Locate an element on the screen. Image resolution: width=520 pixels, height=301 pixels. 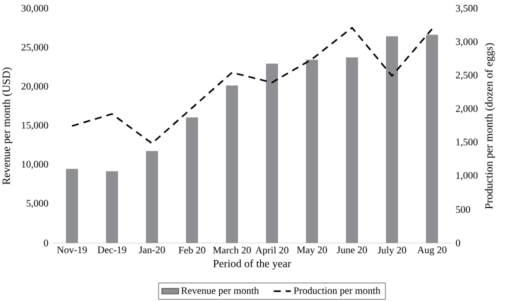
y-tick-label: 15,000 is located at coordinates (35, 126).